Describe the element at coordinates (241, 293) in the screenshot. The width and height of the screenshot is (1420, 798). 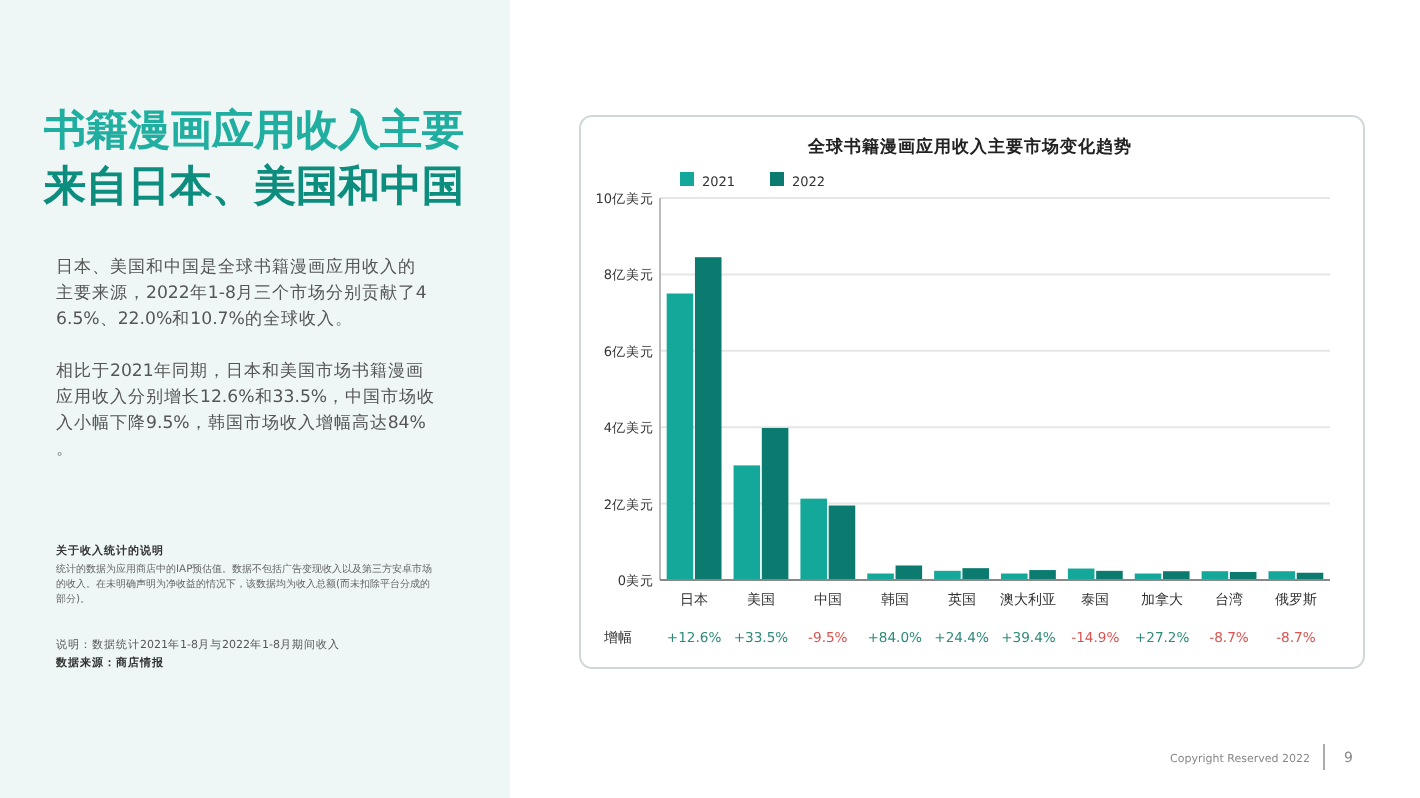
I see `text: 日本、美国和中国是全球书籍漫画应用收入的主要来源，2022年1-8月三个市场分别贡献了46.5%、22.0%和10.7%的全球收入。` at that location.